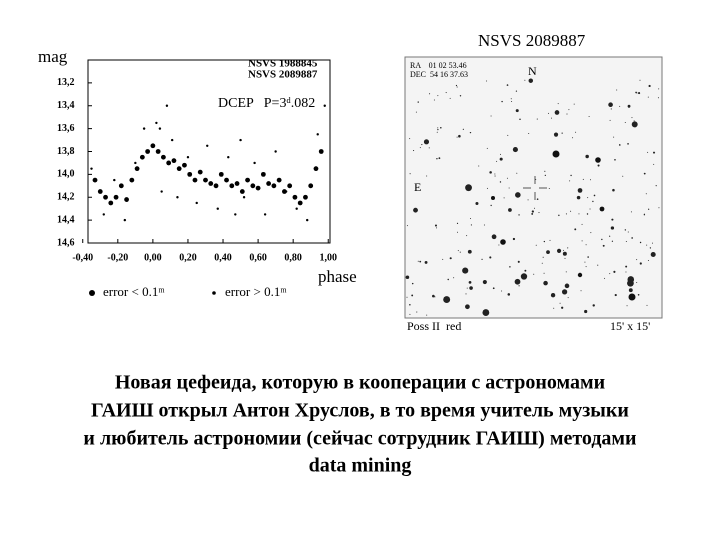  I want to click on x-tick-label: -0,40, so click(82, 257).